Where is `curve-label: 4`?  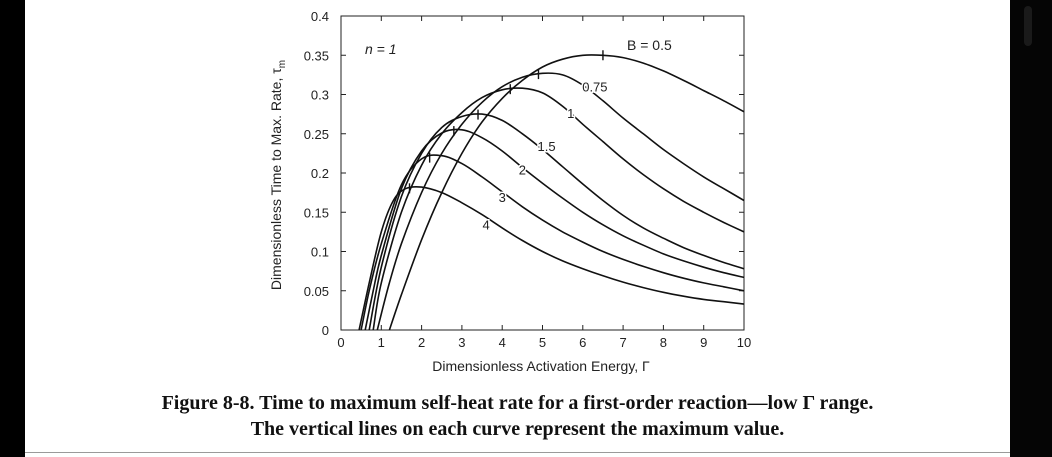
curve-label: 4 is located at coordinates (485, 225).